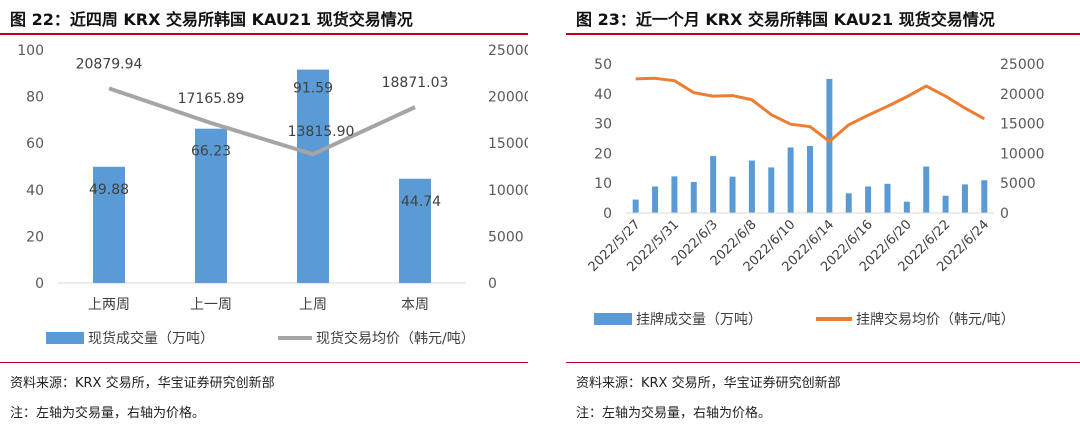 The width and height of the screenshot is (1080, 430). Describe the element at coordinates (603, 125) in the screenshot. I see `left-axis-tick: 30` at that location.